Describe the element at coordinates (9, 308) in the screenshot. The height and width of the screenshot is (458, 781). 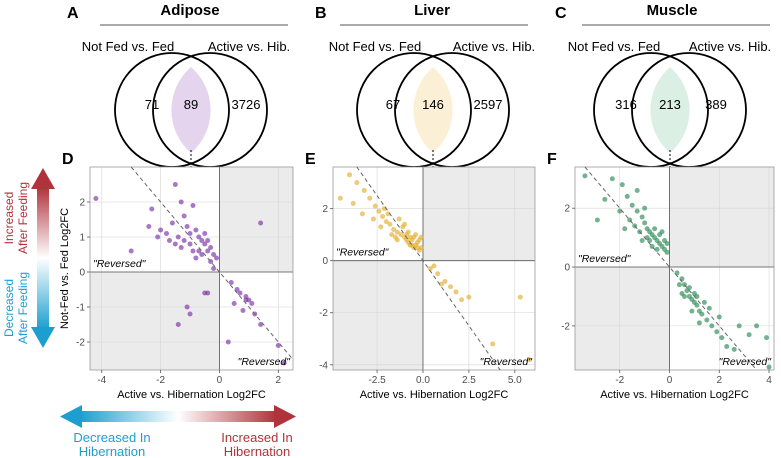
I see `legend-decreased-line1: Decreased` at that location.